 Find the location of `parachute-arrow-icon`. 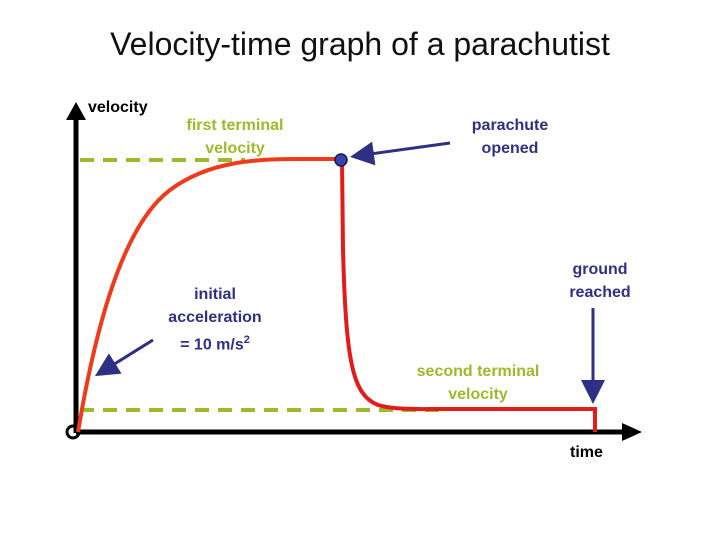

parachute-arrow-icon is located at coordinates (400, 153).